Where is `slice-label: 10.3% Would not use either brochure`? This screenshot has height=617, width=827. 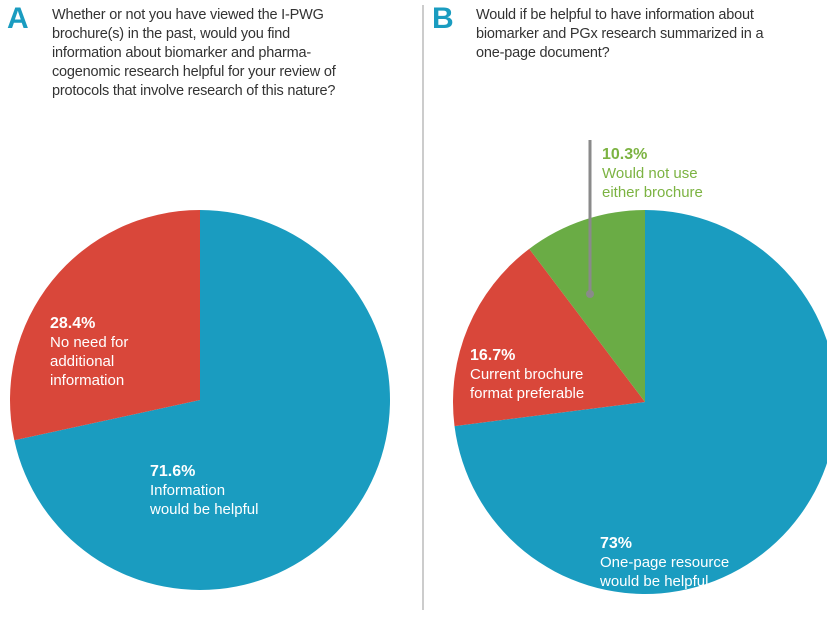
slice-label: 10.3% Would not use either brochure is located at coordinates (652, 173).